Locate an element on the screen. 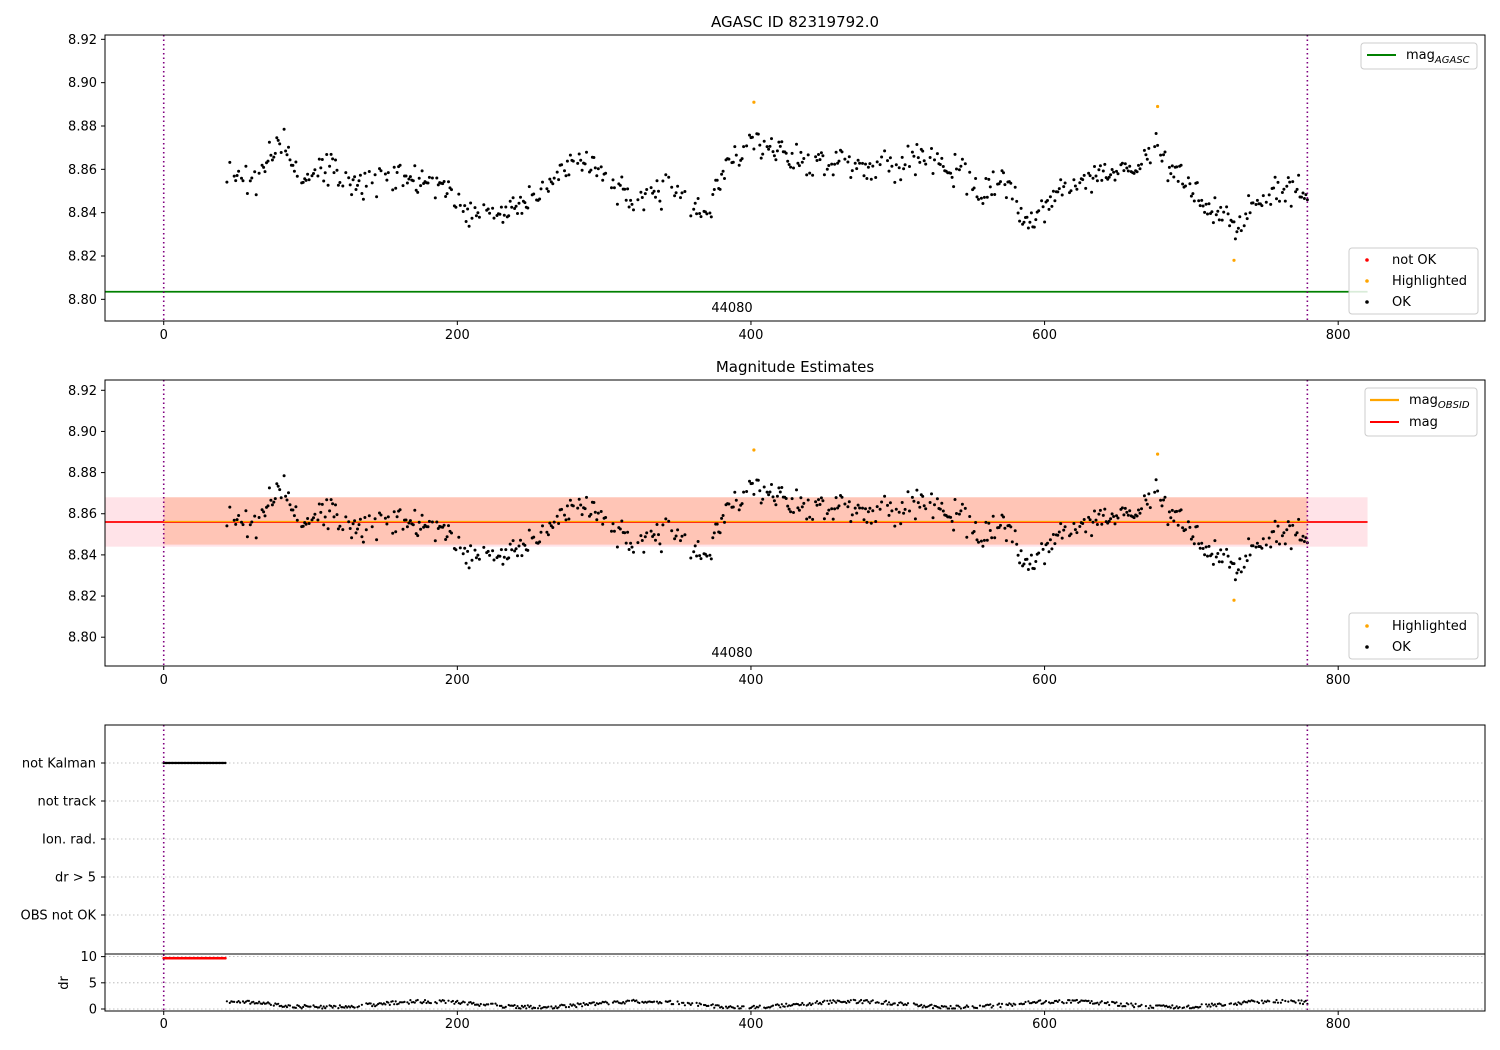 The image size is (1500, 1050). highlighted-point is located at coordinates (1158, 454).